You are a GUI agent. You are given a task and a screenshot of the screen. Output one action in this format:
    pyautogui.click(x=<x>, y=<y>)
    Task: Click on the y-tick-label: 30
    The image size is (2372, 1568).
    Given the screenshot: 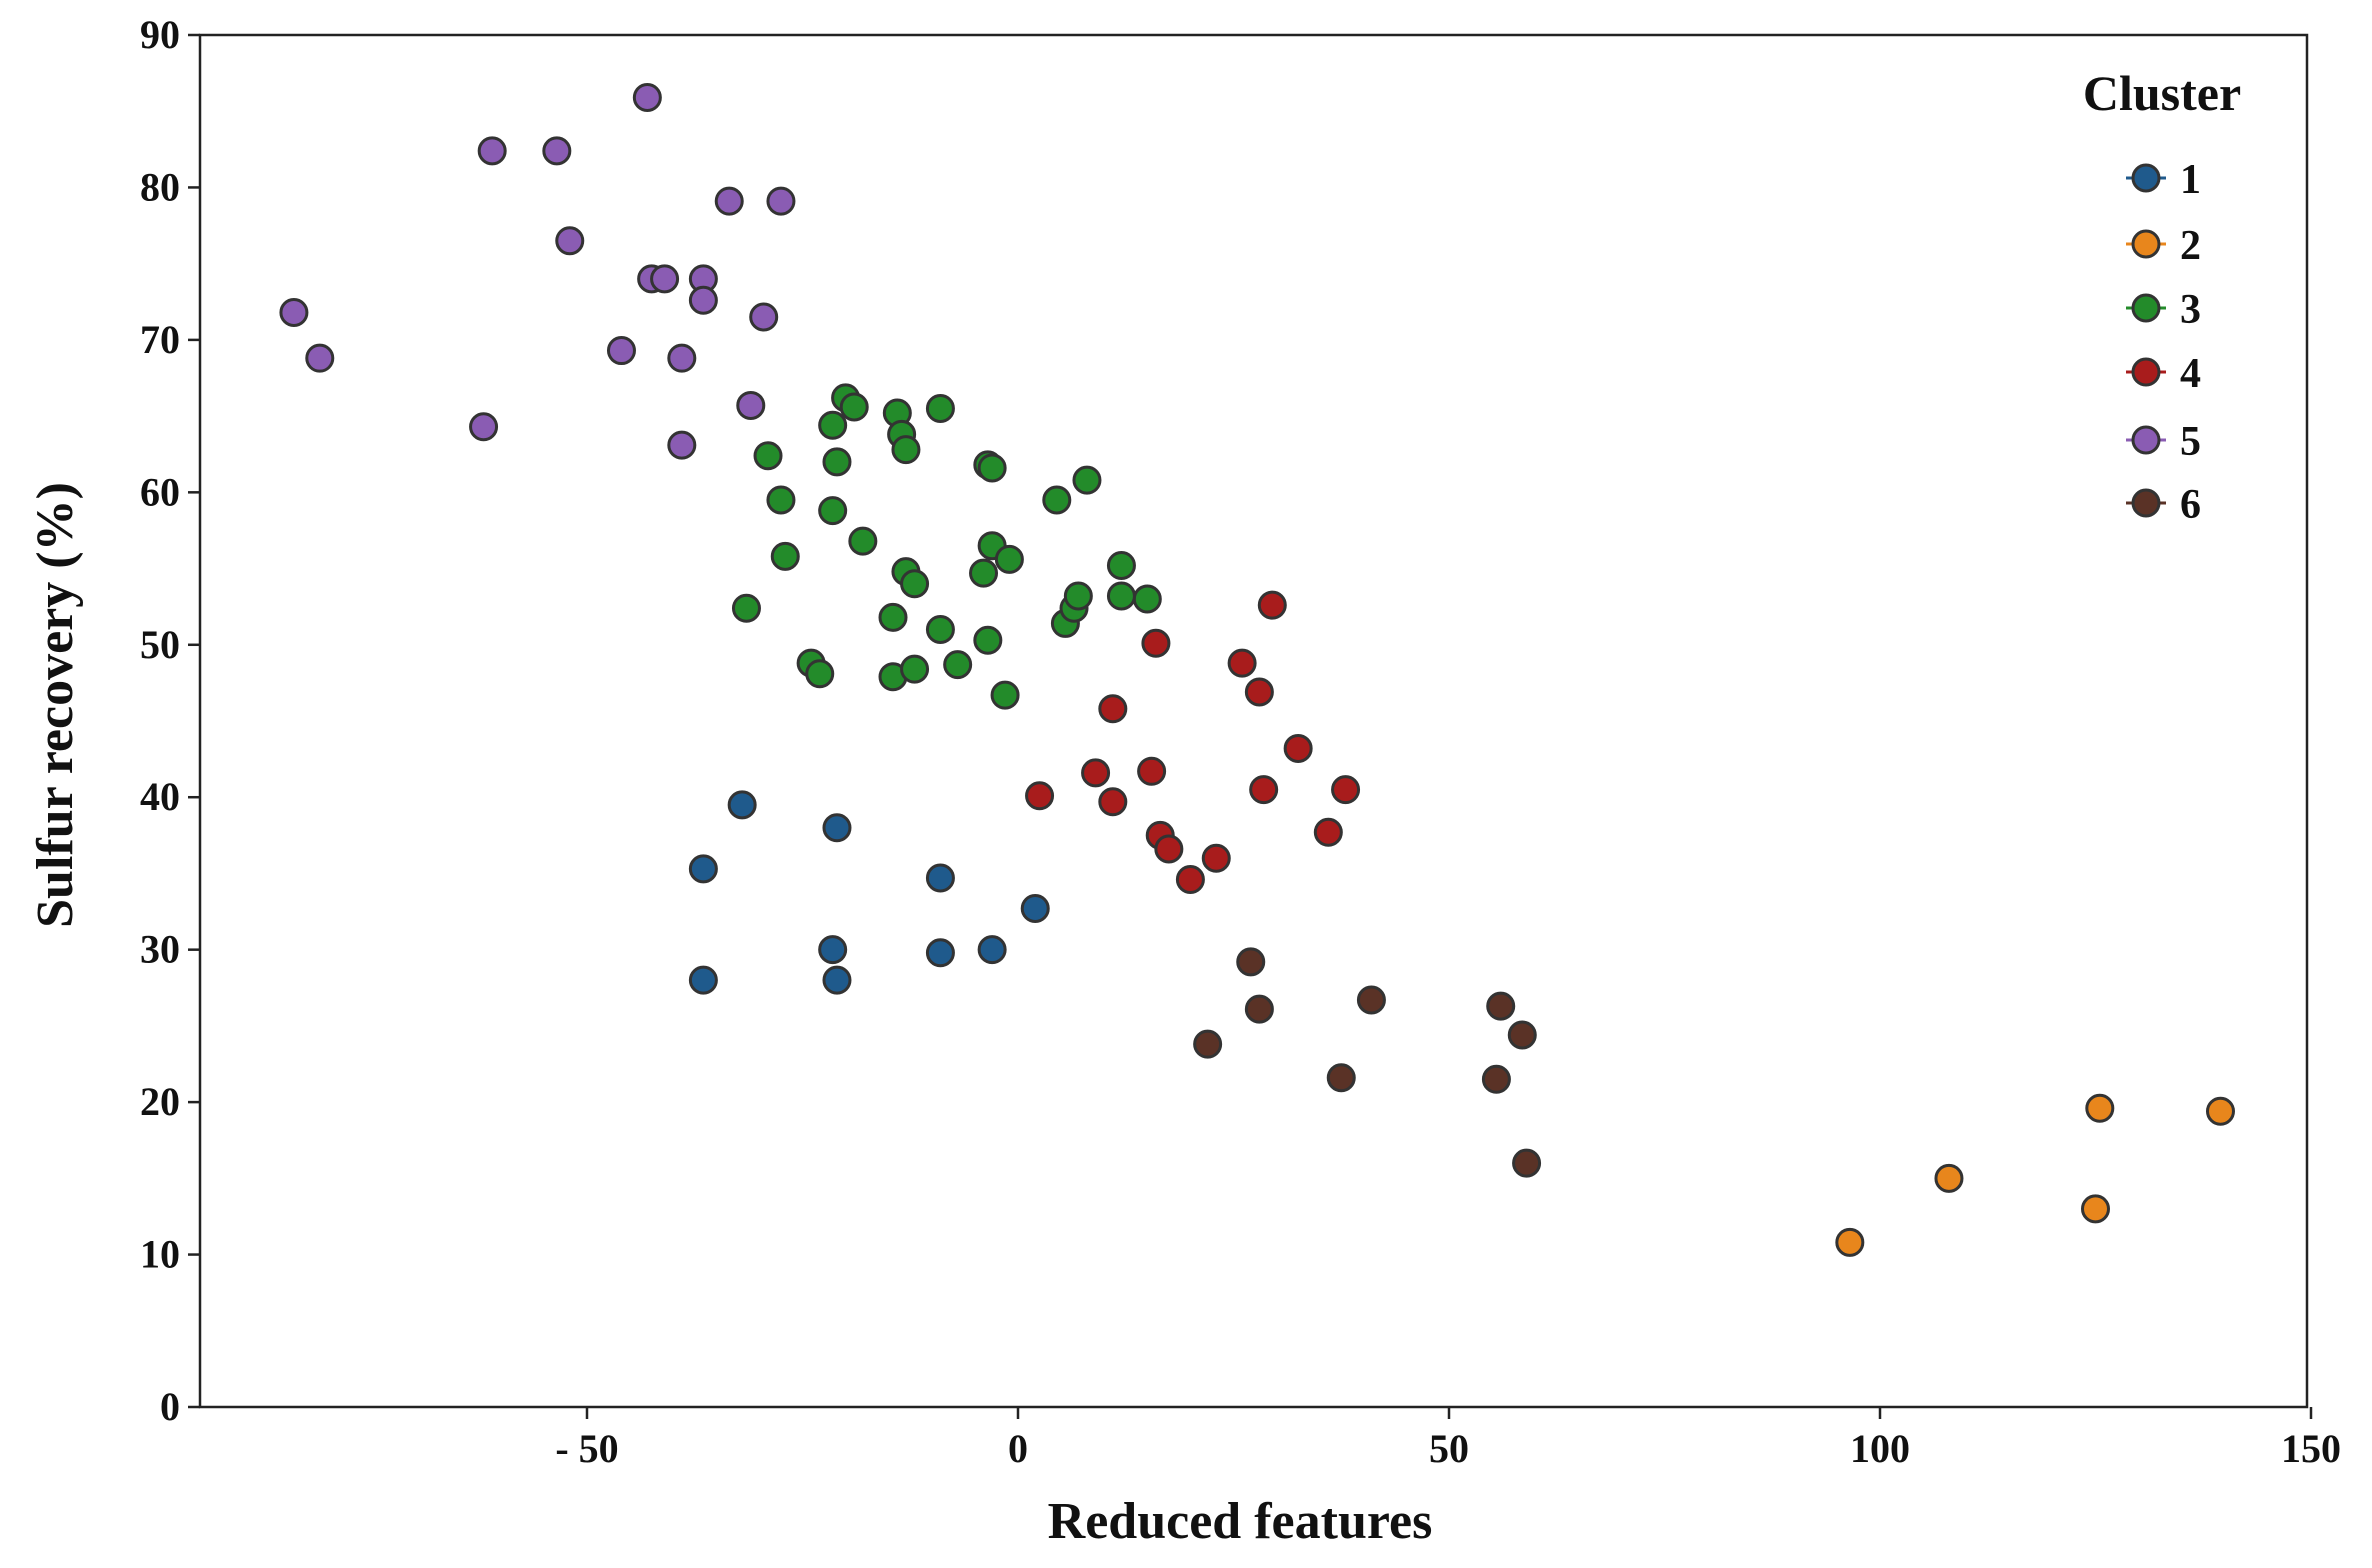 What is the action you would take?
    pyautogui.click(x=160, y=949)
    